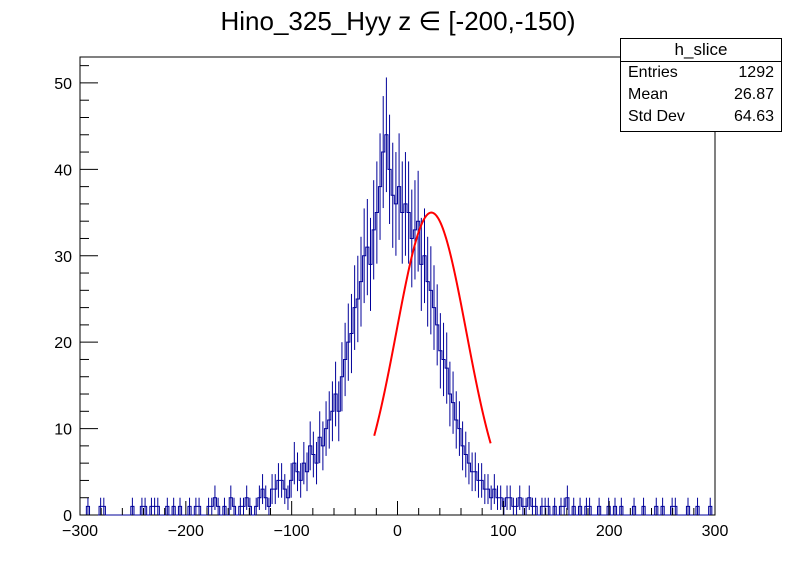  I want to click on chart-title: Hino_325_Hyy z ∈ [-200,-150), so click(398, 21).